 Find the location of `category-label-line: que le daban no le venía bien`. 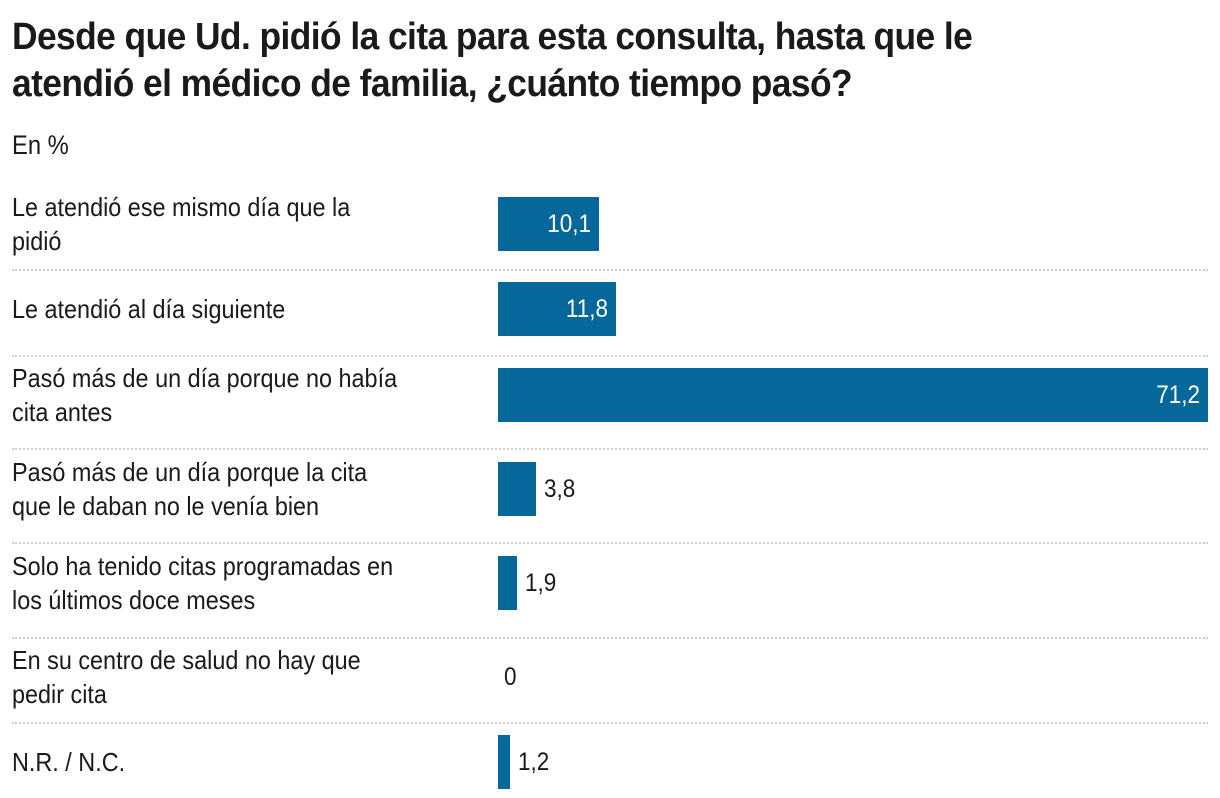

category-label-line: que le daban no le venía bien is located at coordinates (166, 506).